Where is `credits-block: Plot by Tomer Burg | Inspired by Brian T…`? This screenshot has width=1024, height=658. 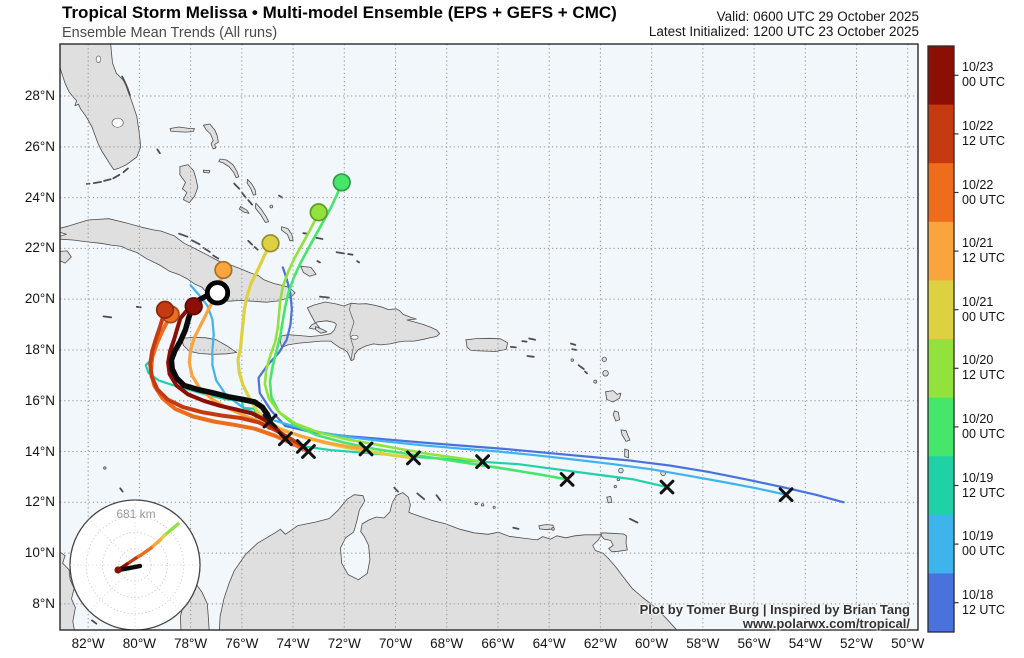 credits-block: Plot by Tomer Burg | Inspired by Brian T… is located at coordinates (775, 616).